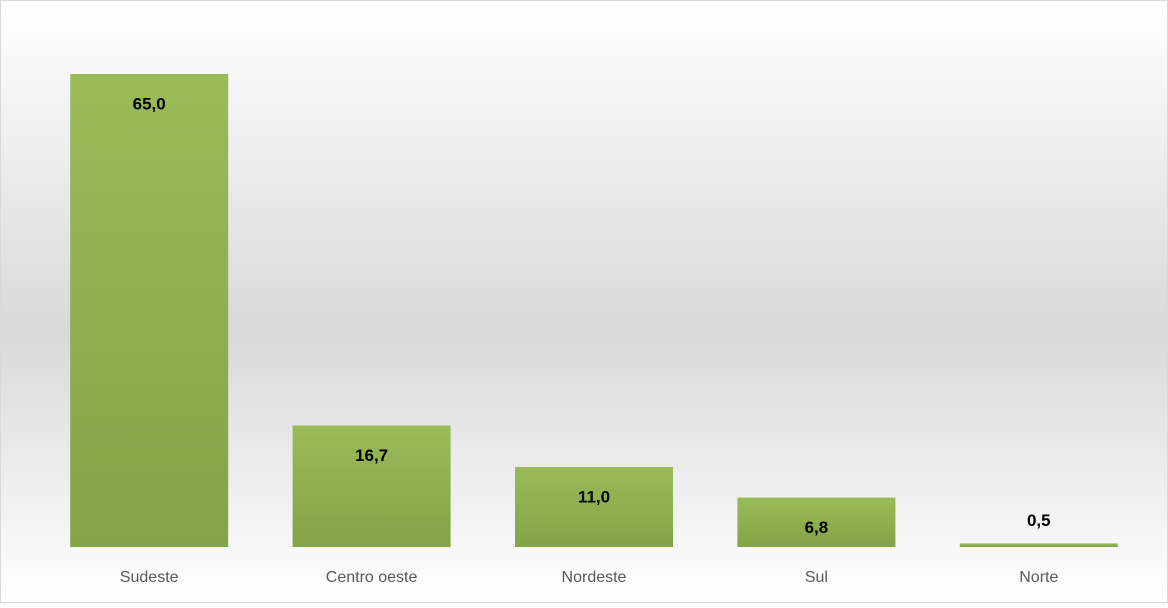  I want to click on data-label: 0,5, so click(1039, 520).